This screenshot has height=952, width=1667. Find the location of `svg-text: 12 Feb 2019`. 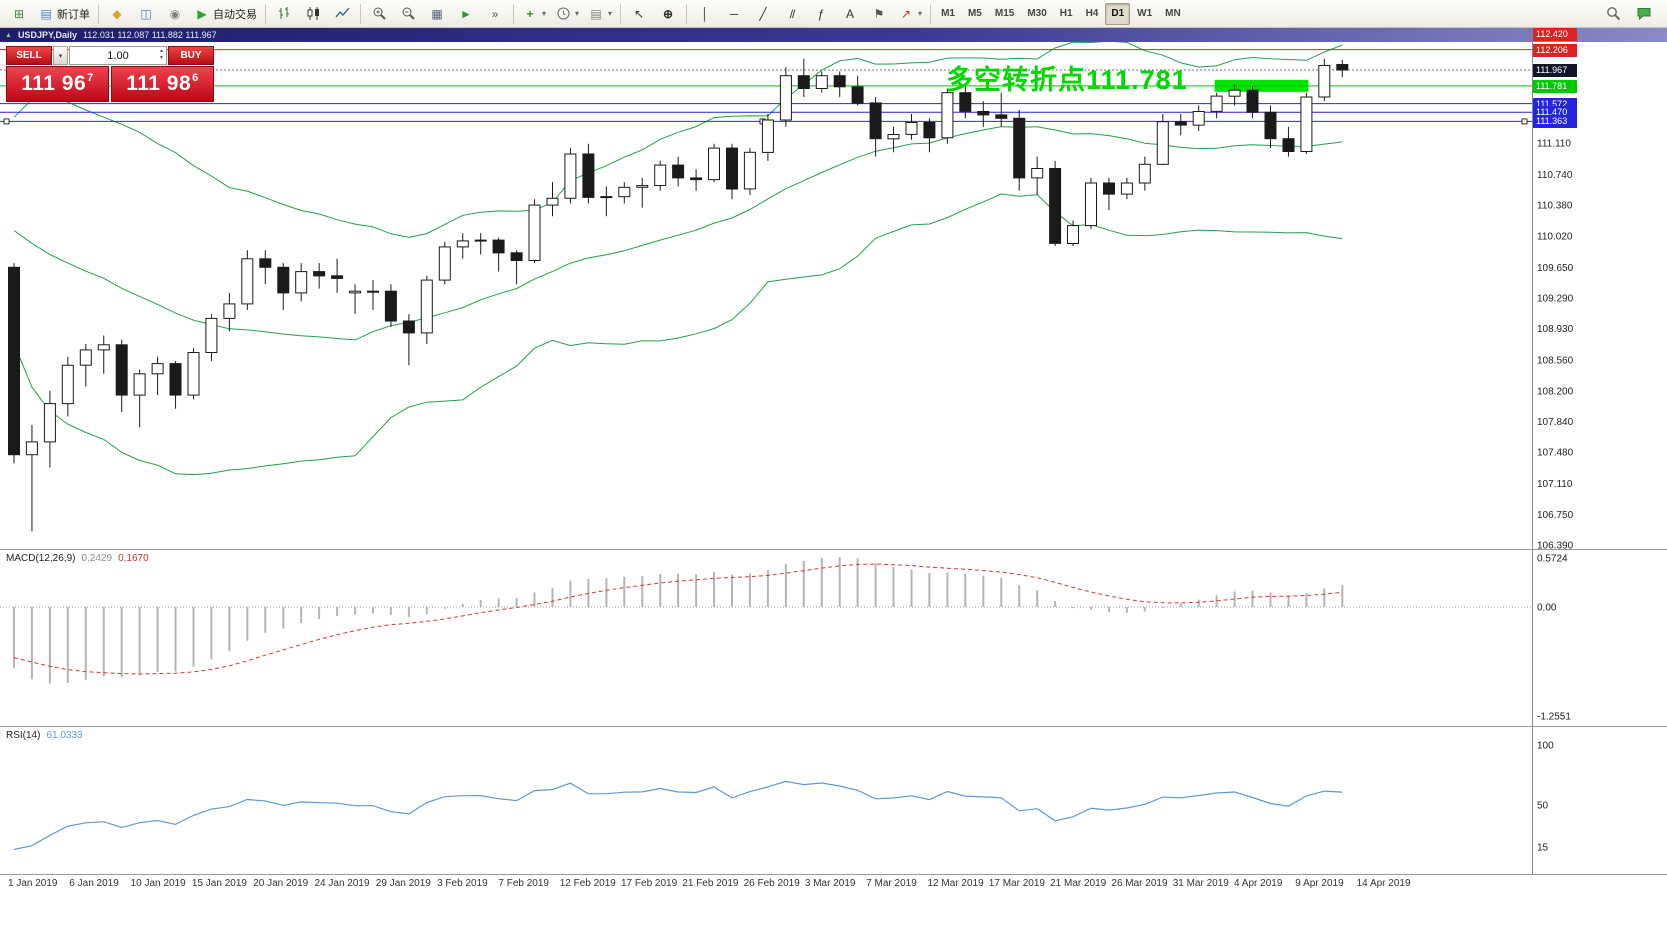

svg-text: 12 Feb 2019 is located at coordinates (588, 883).